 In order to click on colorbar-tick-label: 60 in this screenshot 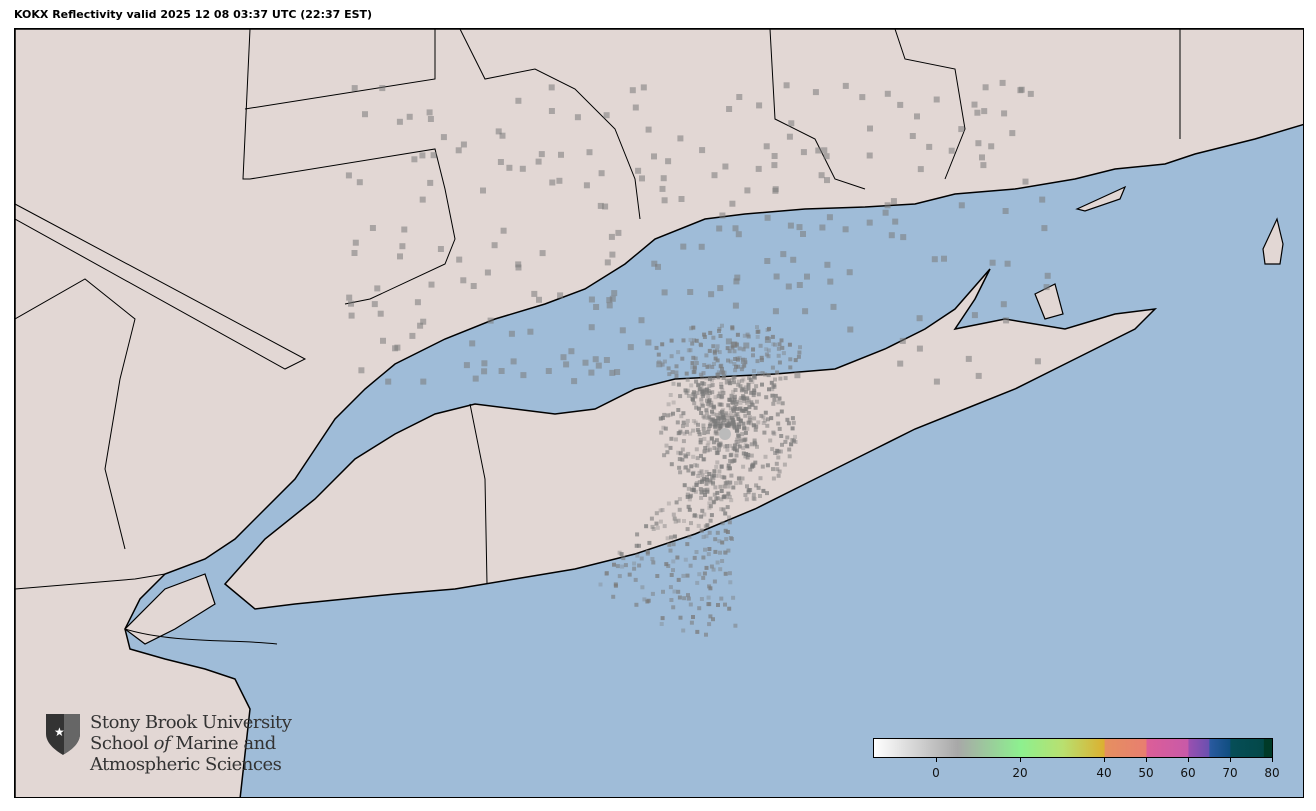, I will do `click(1188, 773)`.